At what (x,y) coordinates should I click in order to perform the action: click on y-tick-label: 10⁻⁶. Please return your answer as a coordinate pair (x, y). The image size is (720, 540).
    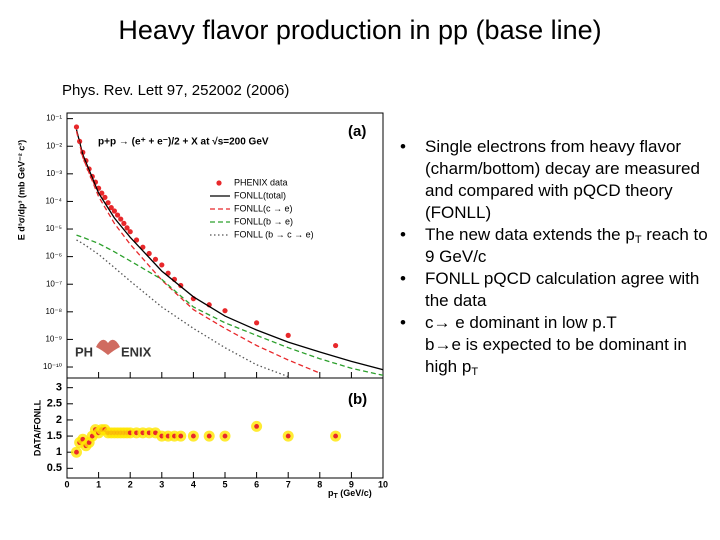
    Looking at the image, I should click on (54, 256).